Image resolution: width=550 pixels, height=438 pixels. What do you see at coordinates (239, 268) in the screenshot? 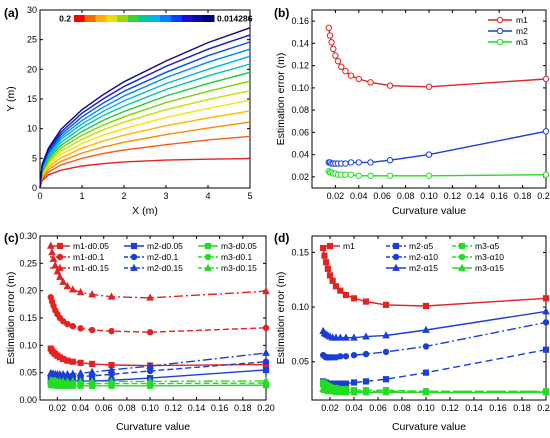
I see `legend-label: m3-d0.15` at bounding box center [239, 268].